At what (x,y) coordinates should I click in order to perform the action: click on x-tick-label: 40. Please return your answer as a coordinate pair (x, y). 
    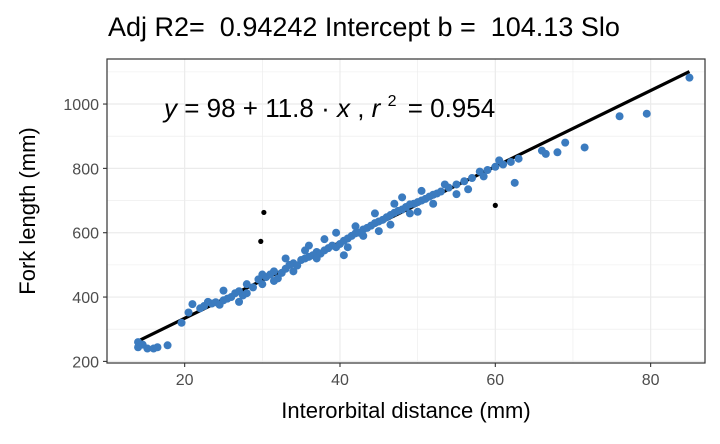
    Looking at the image, I should click on (340, 380).